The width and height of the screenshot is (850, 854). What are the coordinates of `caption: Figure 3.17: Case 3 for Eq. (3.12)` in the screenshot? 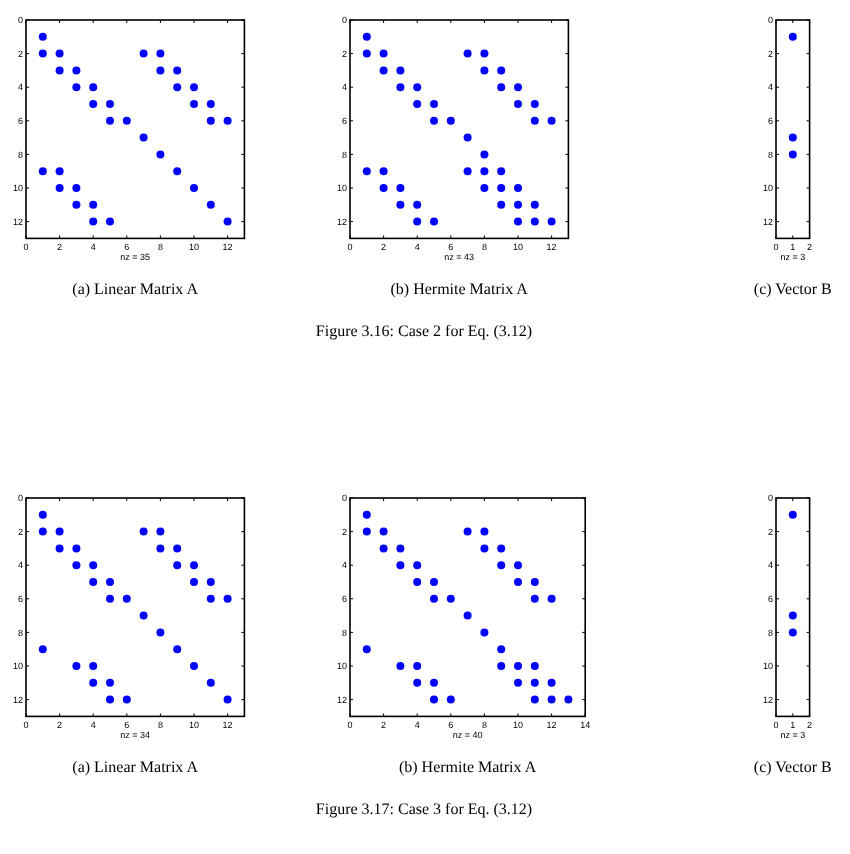 It's located at (424, 809).